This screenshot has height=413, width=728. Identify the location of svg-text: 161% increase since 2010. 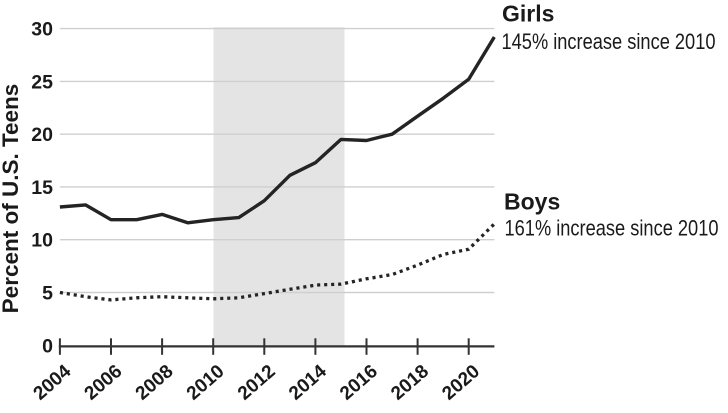
(612, 228).